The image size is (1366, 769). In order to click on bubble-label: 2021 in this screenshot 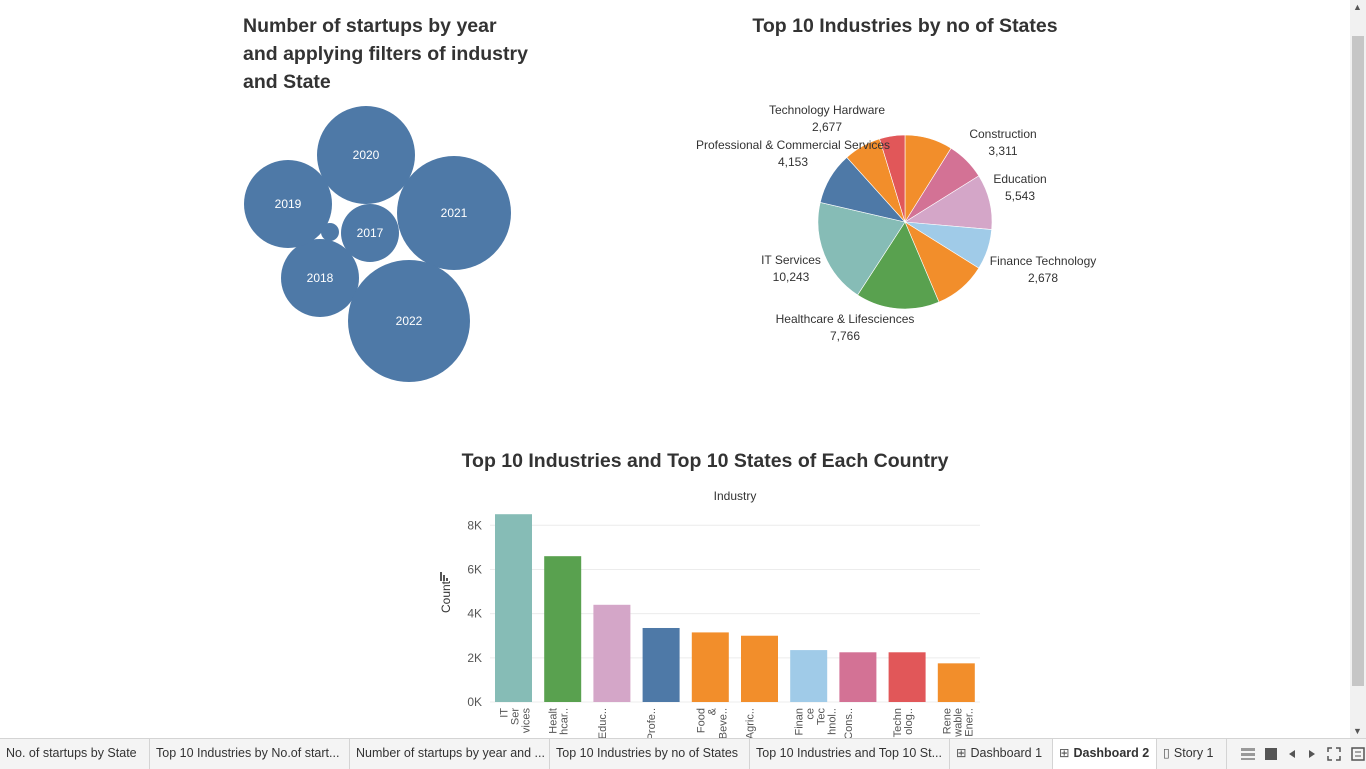, I will do `click(454, 213)`.